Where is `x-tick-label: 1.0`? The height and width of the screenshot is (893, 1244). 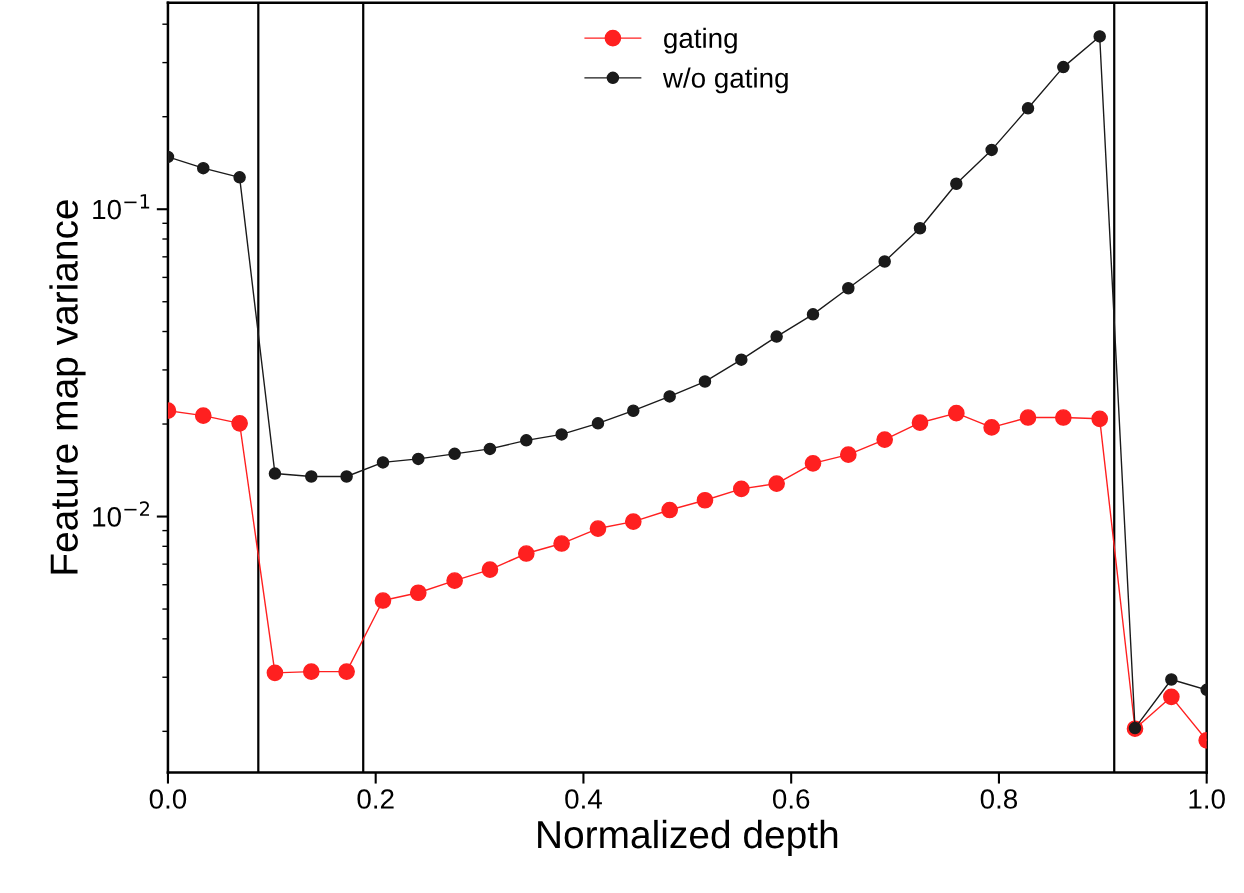
x-tick-label: 1.0 is located at coordinates (1207, 799).